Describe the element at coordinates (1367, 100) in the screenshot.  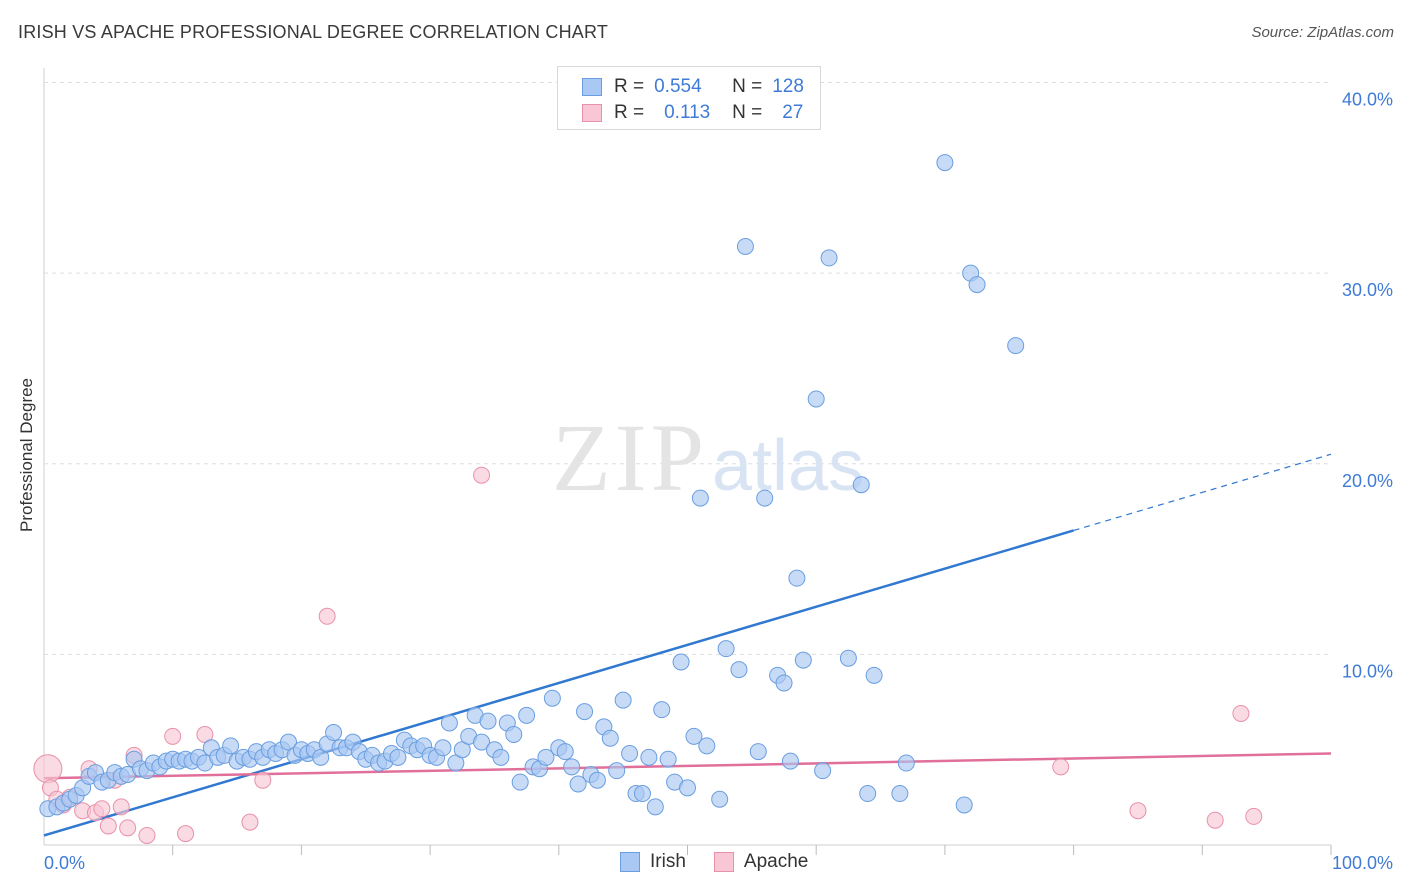
I see `y-tick-label: 40.0%` at that location.